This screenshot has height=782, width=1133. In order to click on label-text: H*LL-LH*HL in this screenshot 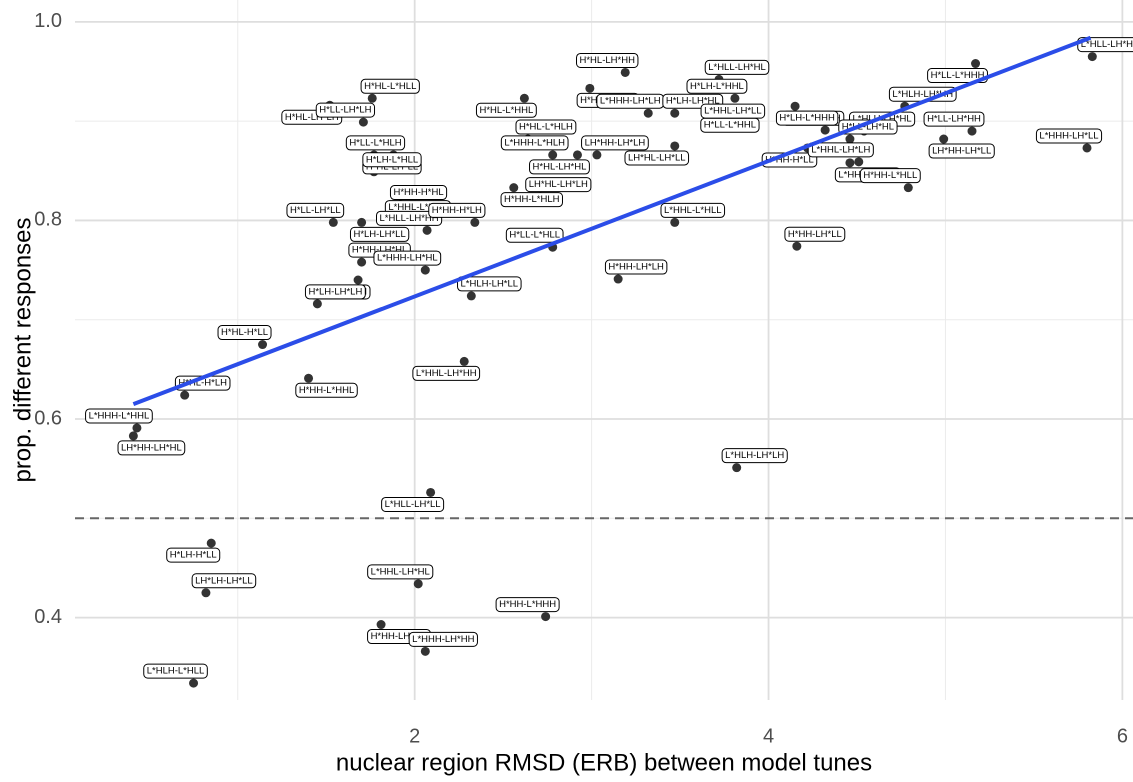, I will do `click(868, 127)`.